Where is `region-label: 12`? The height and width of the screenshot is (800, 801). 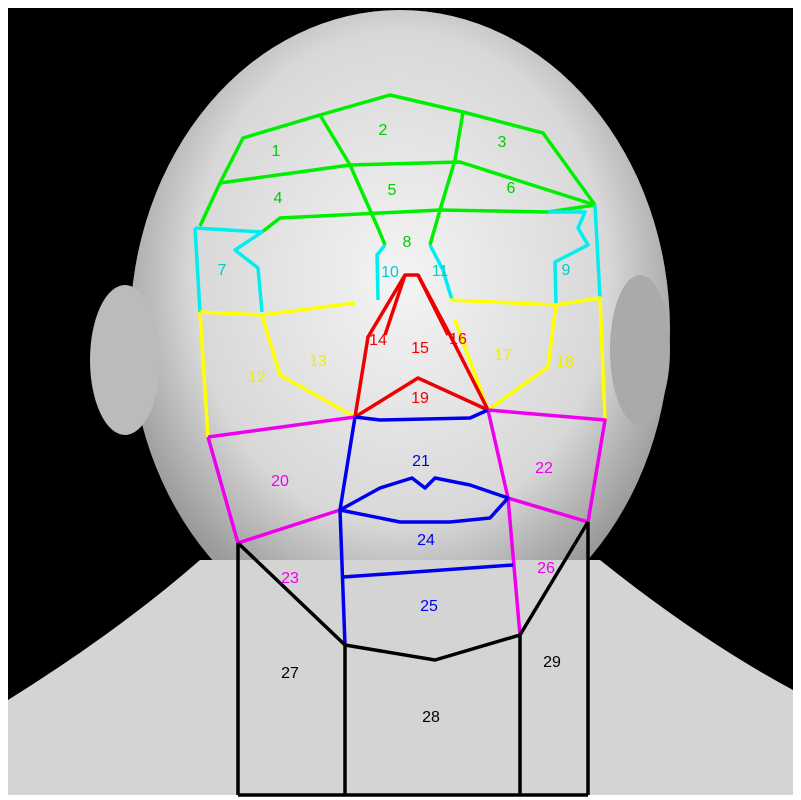 region-label: 12 is located at coordinates (257, 377).